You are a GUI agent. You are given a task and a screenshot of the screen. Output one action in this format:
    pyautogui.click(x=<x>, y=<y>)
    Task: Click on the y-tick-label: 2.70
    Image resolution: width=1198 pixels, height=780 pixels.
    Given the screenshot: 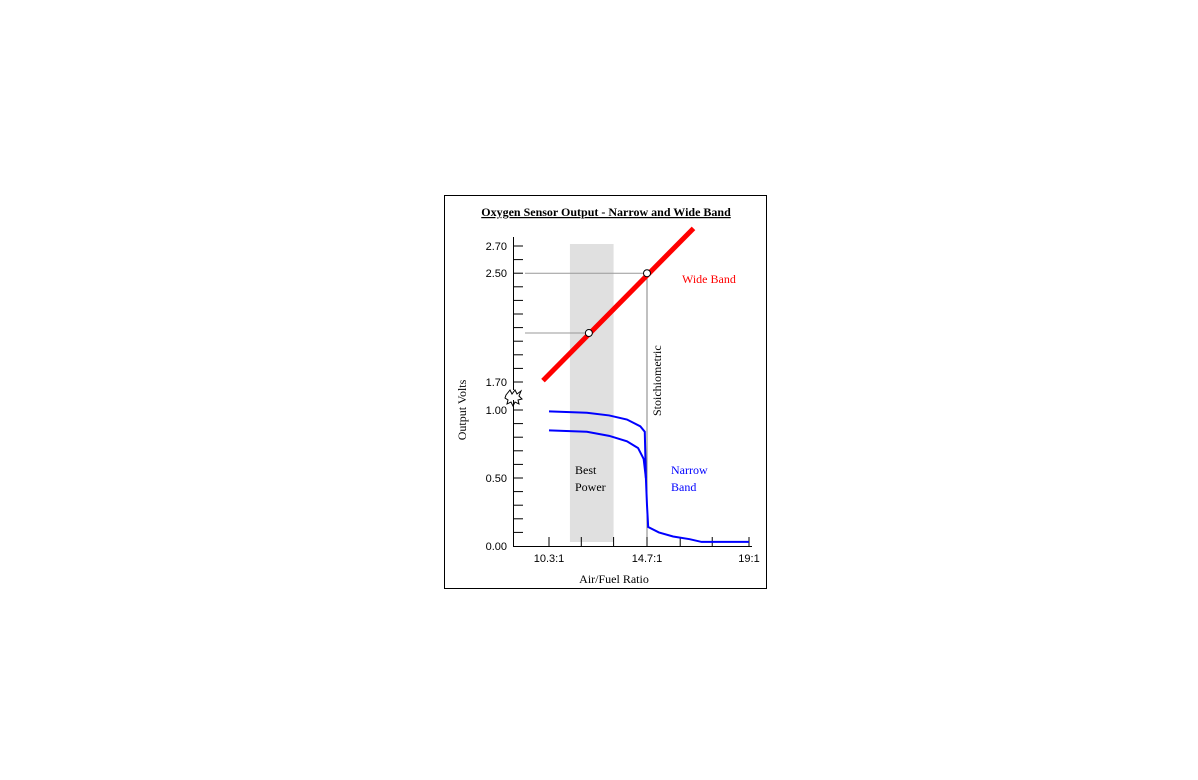 What is the action you would take?
    pyautogui.click(x=496, y=247)
    